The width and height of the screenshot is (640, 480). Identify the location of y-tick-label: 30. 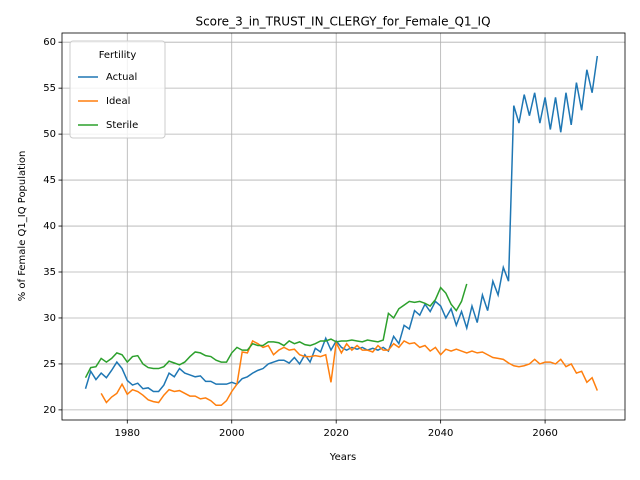
(49, 318).